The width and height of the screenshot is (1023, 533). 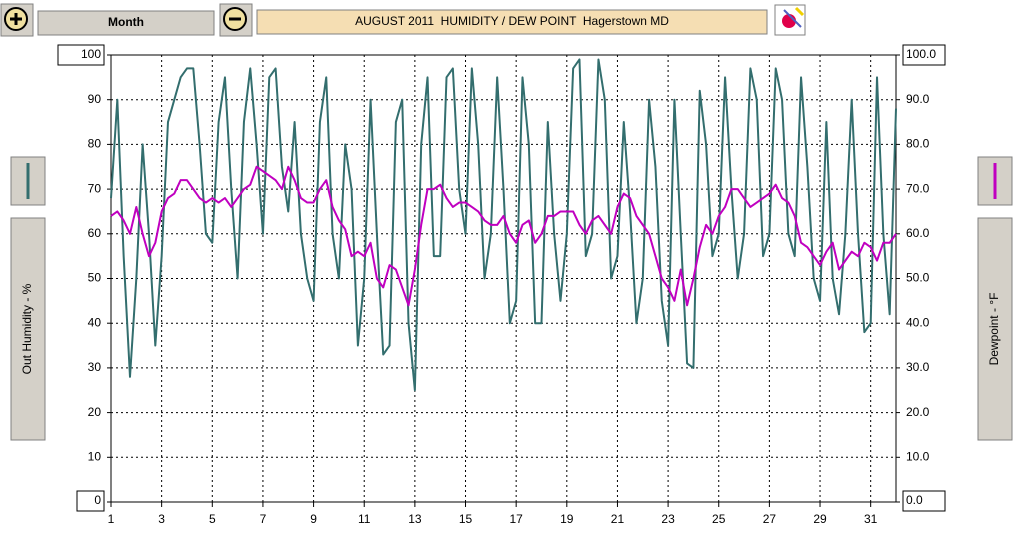 What do you see at coordinates (17, 20) in the screenshot?
I see `zoom-in-button` at bounding box center [17, 20].